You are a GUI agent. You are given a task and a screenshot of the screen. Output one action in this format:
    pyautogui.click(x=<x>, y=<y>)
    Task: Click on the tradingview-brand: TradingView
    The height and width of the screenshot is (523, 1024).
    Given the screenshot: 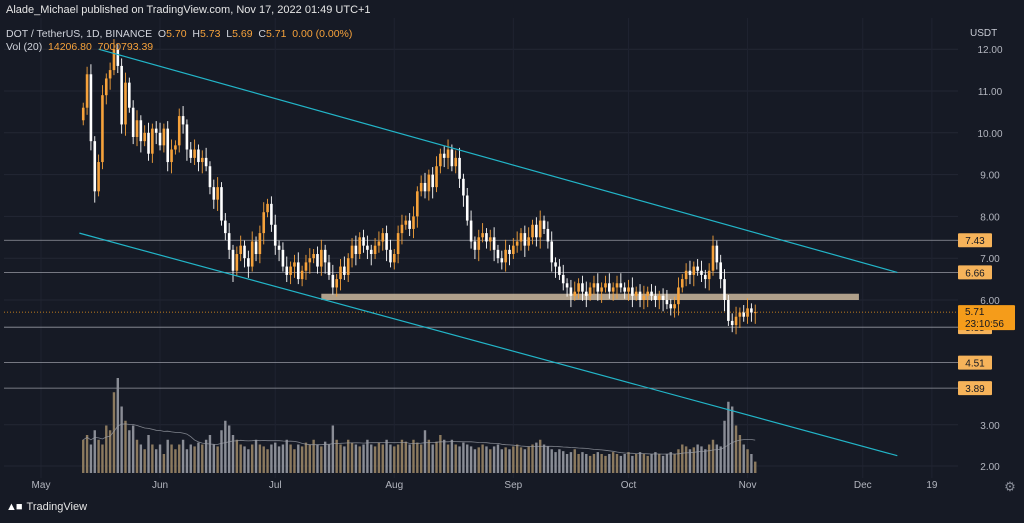 What is the action you would take?
    pyautogui.click(x=57, y=507)
    